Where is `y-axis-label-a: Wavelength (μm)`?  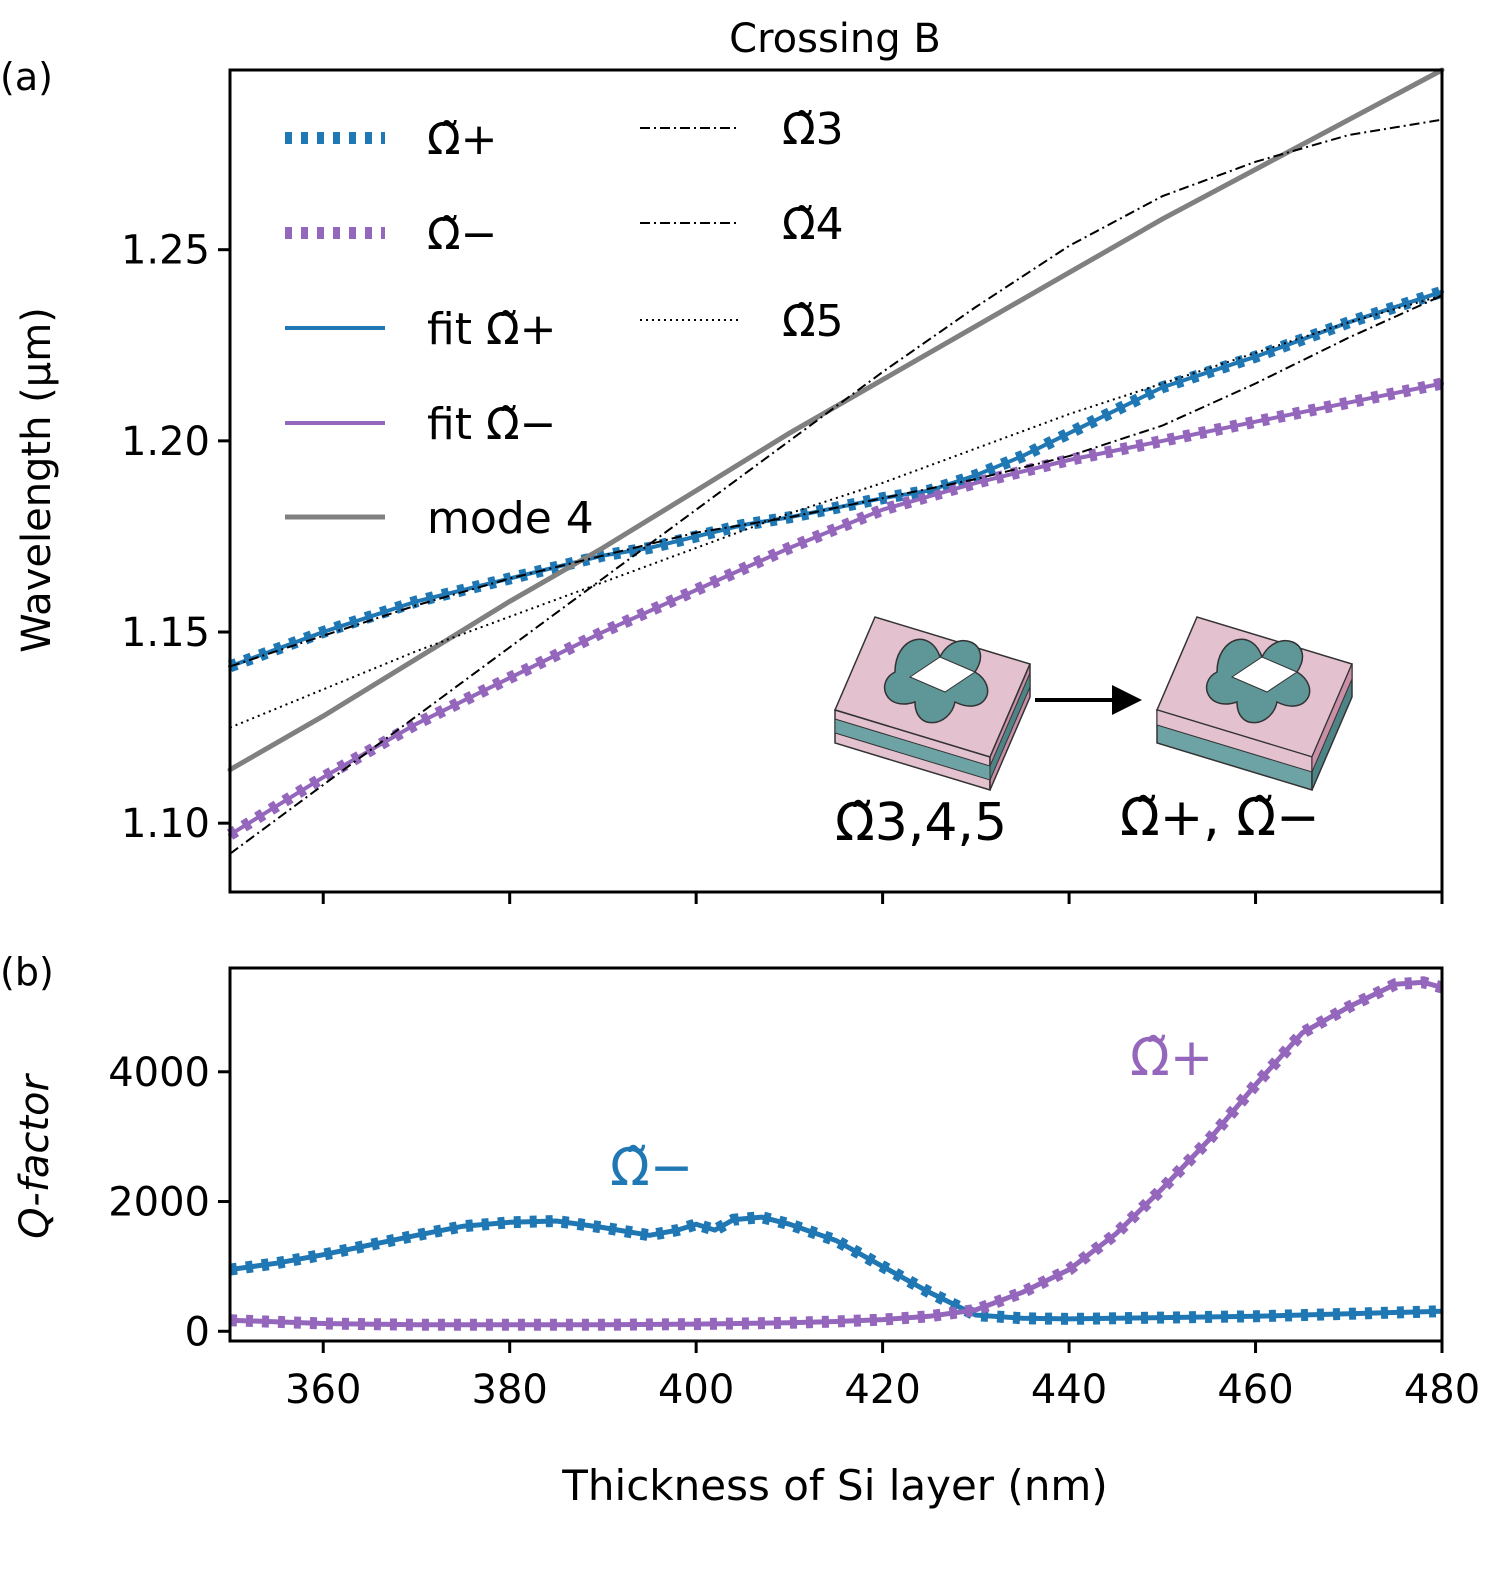
y-axis-label-a: Wavelength (μm) is located at coordinates (37, 480).